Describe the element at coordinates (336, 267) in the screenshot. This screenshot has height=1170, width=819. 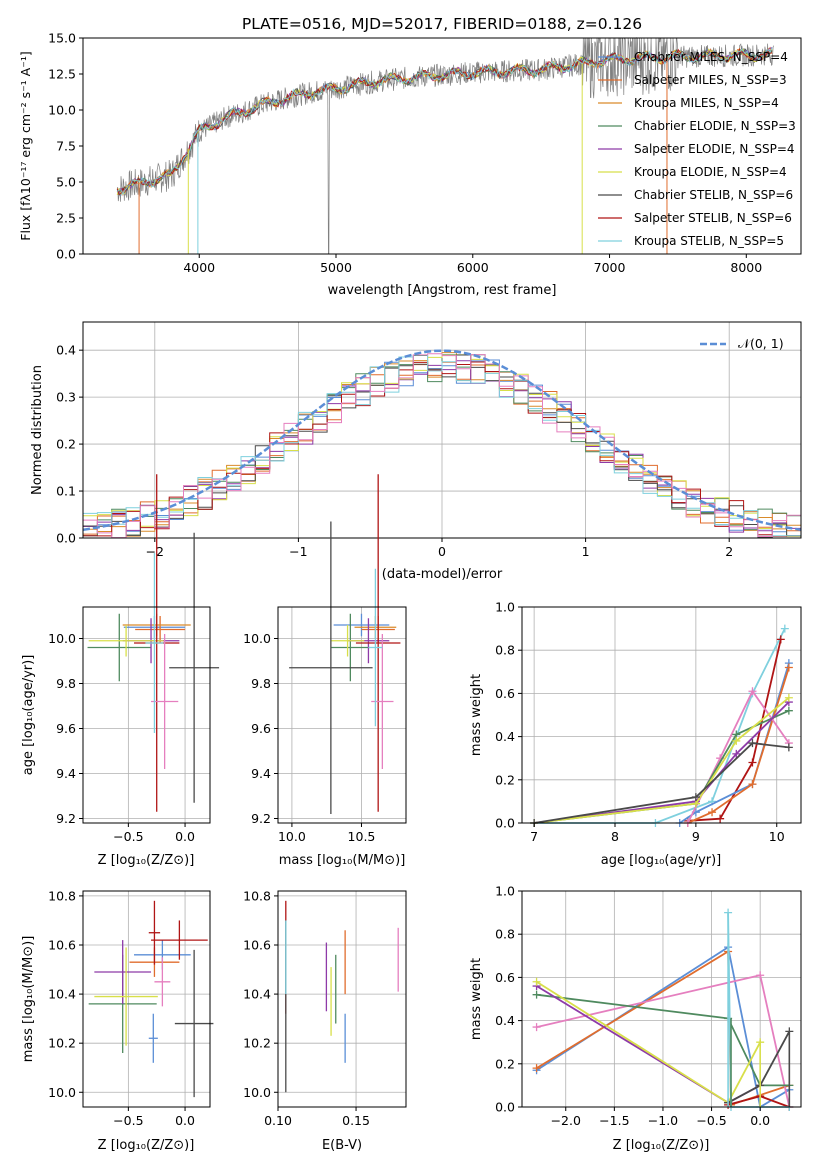
I see `spectrum-xtick-label-1: 5000` at that location.